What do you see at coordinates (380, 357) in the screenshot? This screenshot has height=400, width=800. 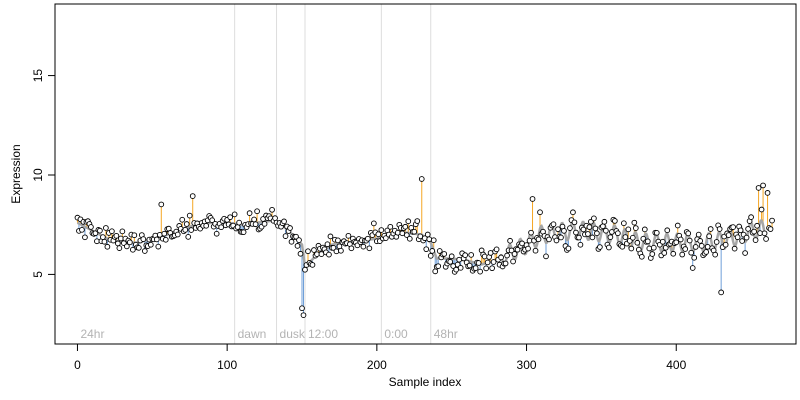 I see `x-axis: 0 100 200 300 400` at bounding box center [380, 357].